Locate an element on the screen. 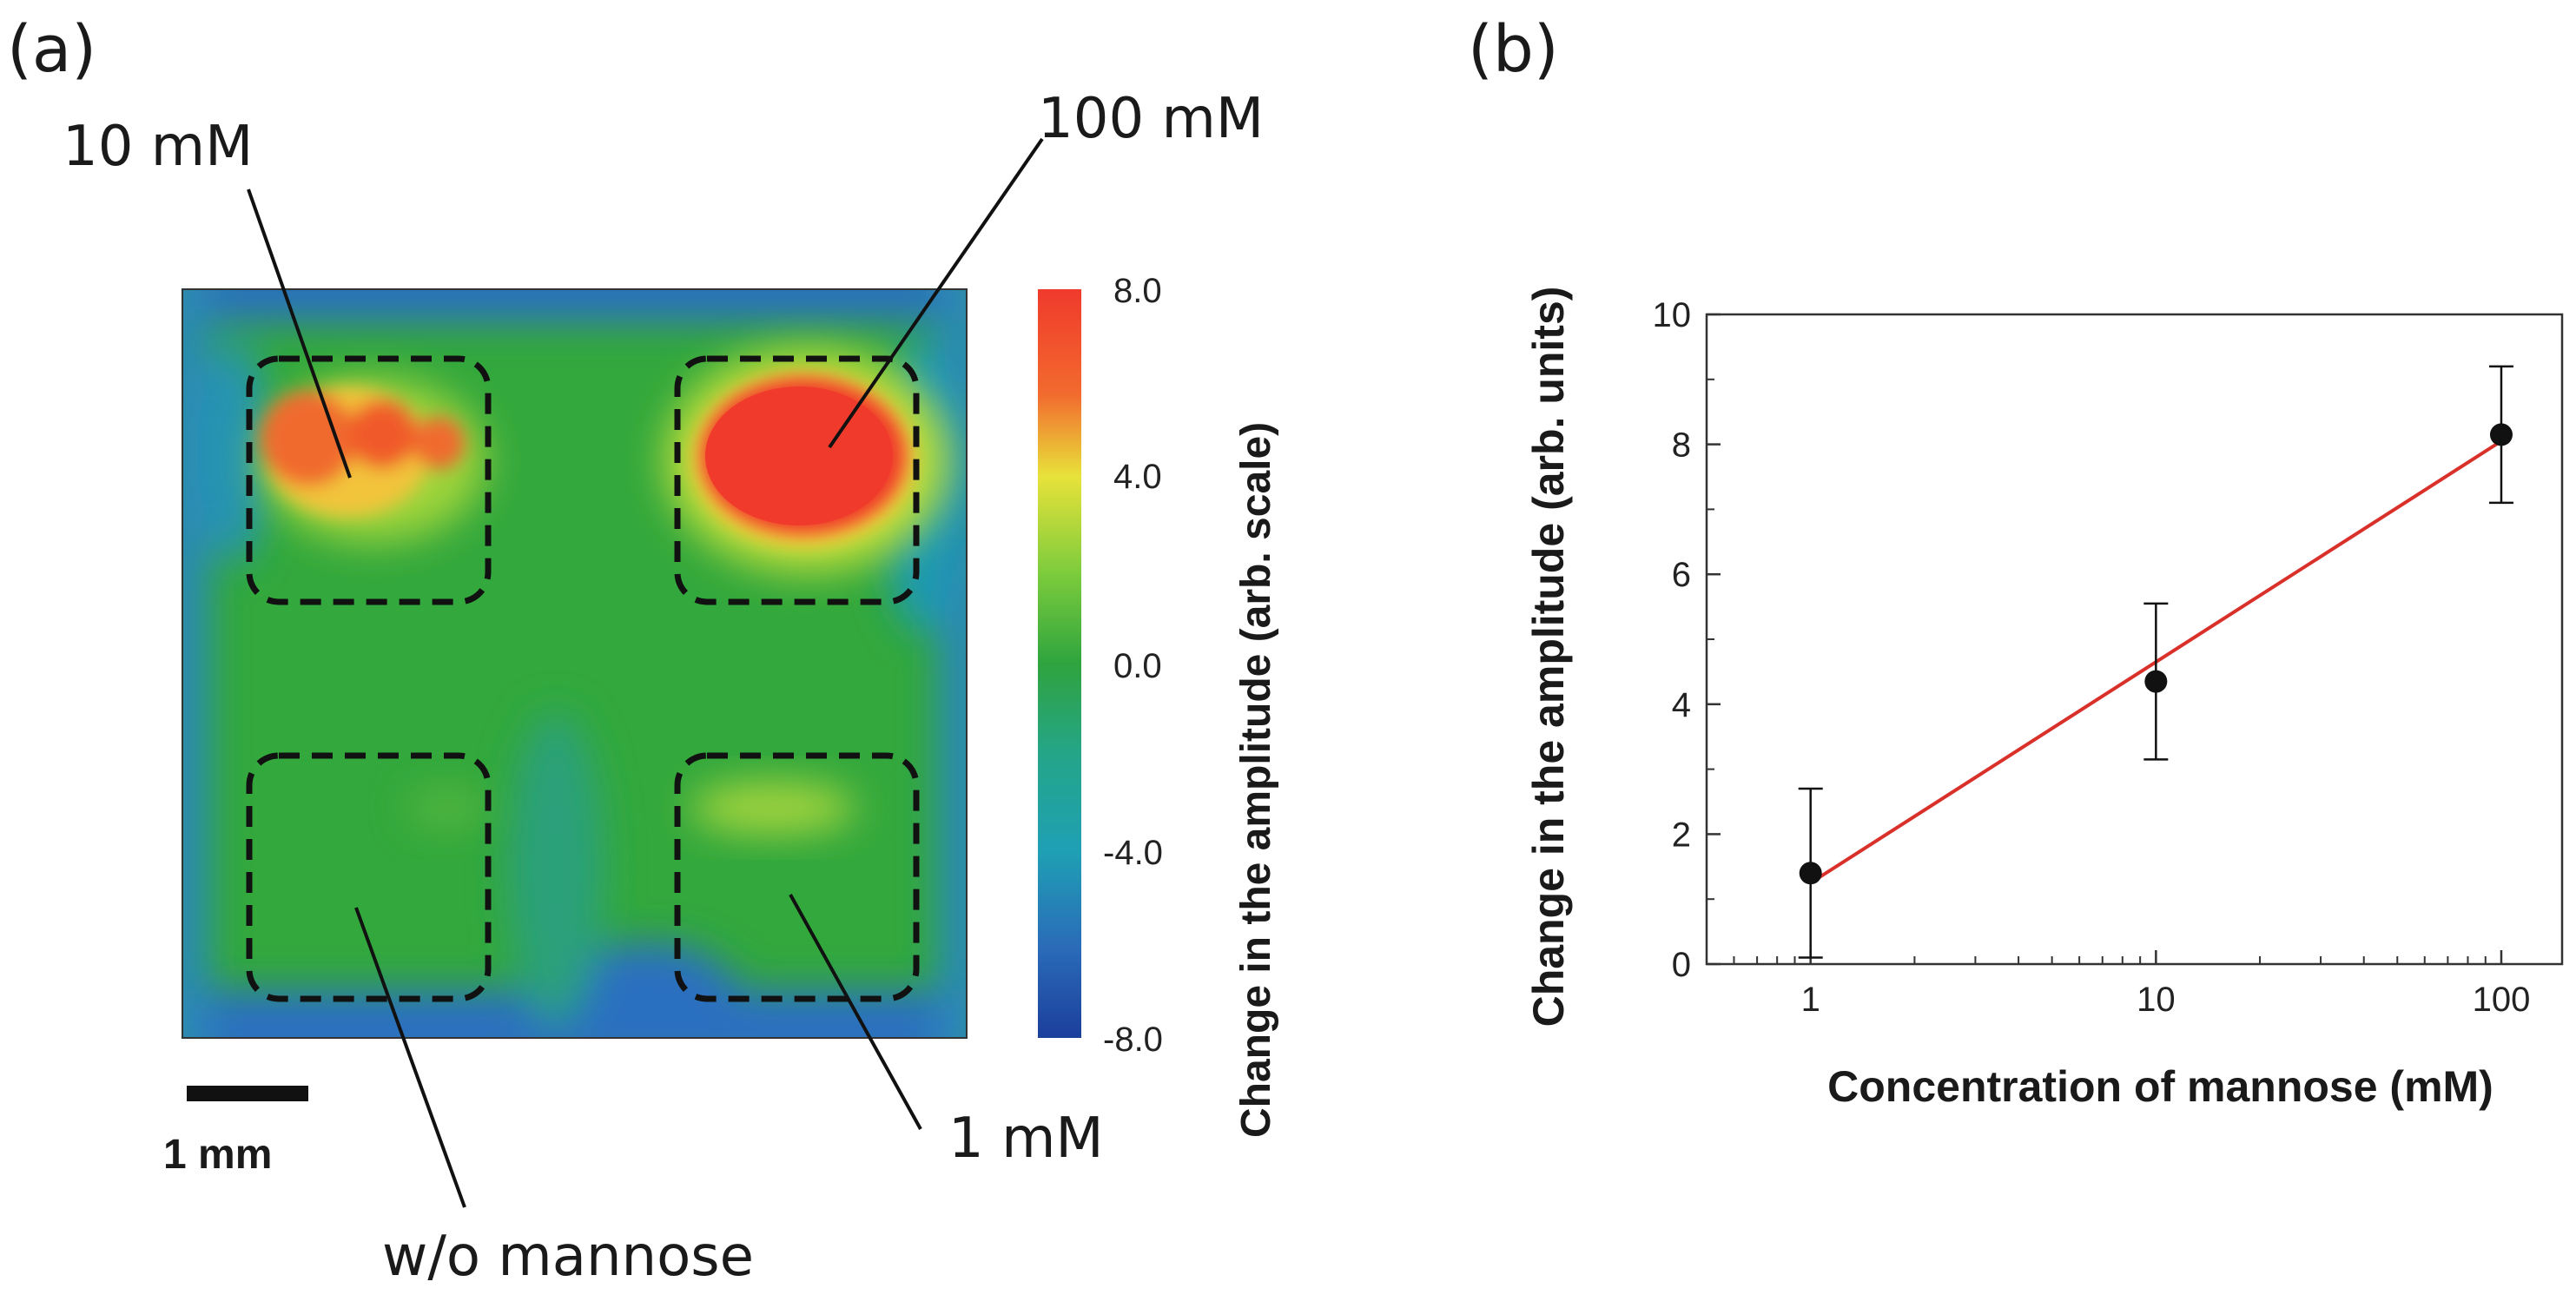  panel-a-letter: (a) is located at coordinates (52, 49).